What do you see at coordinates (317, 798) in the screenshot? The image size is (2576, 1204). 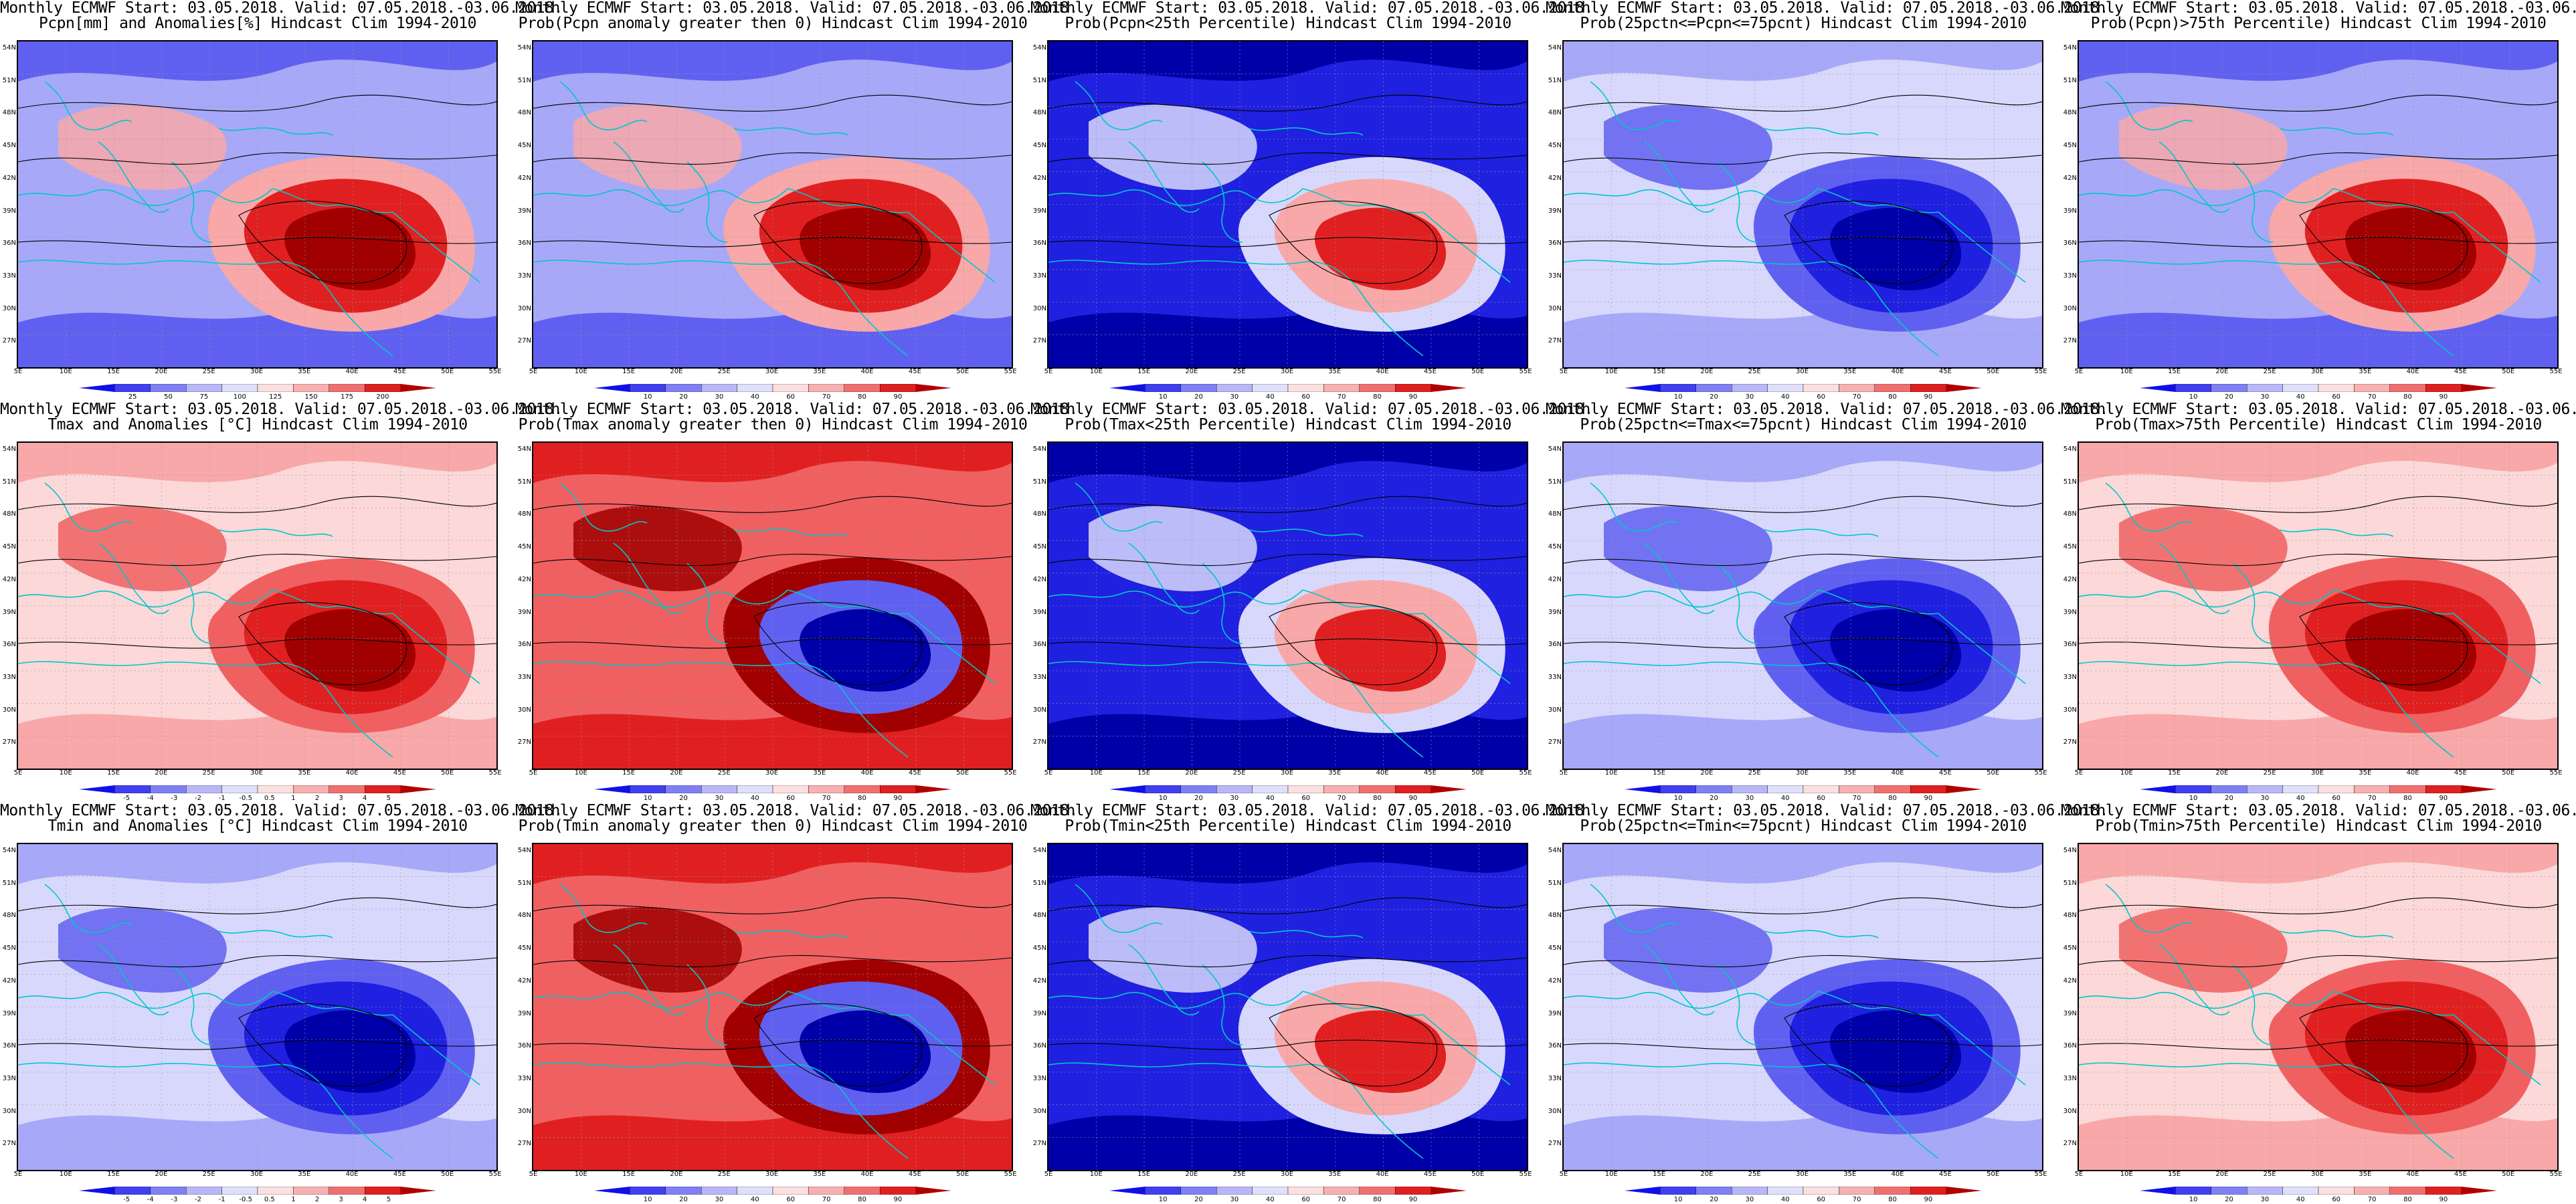 I see `colorbar-tick-label: 2` at bounding box center [317, 798].